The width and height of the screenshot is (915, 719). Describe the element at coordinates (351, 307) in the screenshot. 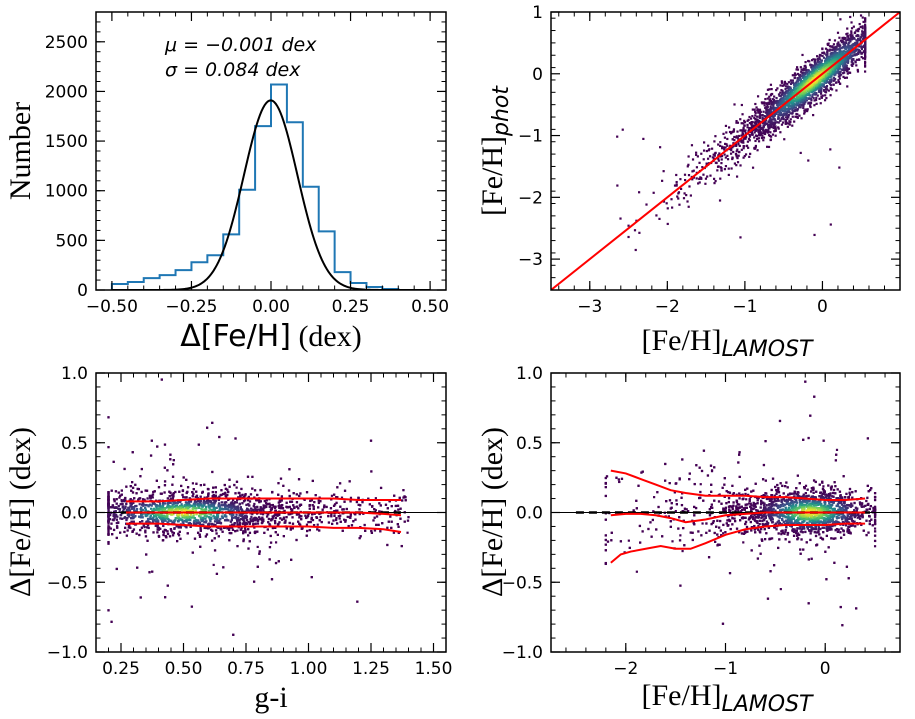

I see `x-tick-label: 0.25` at that location.